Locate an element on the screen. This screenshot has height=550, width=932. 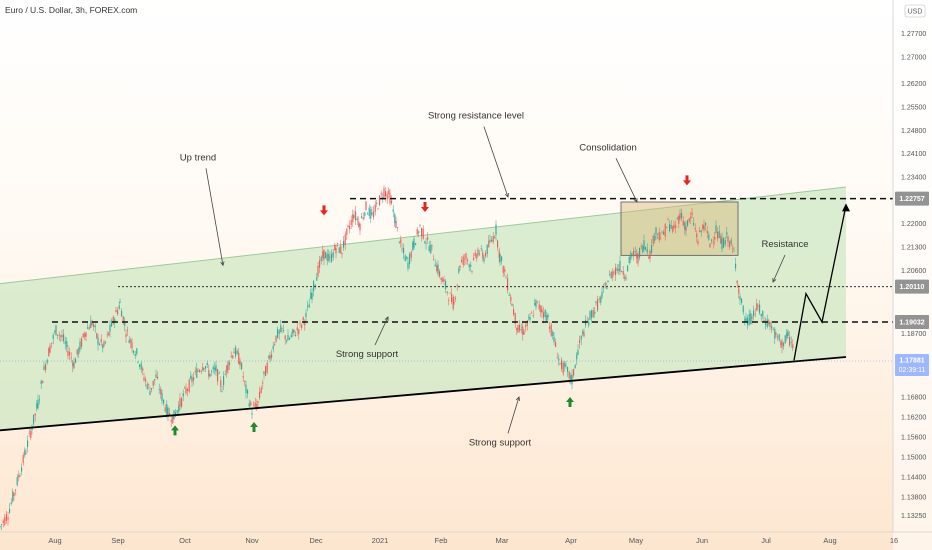
annotation-arrow is located at coordinates (496, 162).